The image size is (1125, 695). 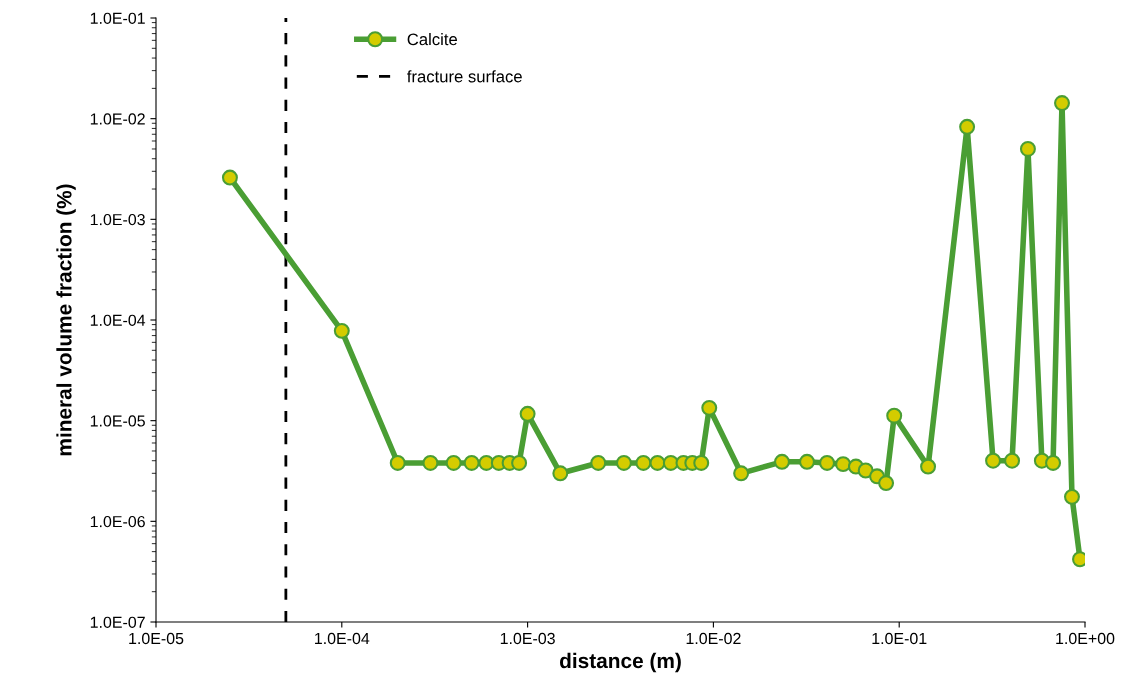 What do you see at coordinates (713, 638) in the screenshot?
I see `x-tick-label: 1.0E-02` at bounding box center [713, 638].